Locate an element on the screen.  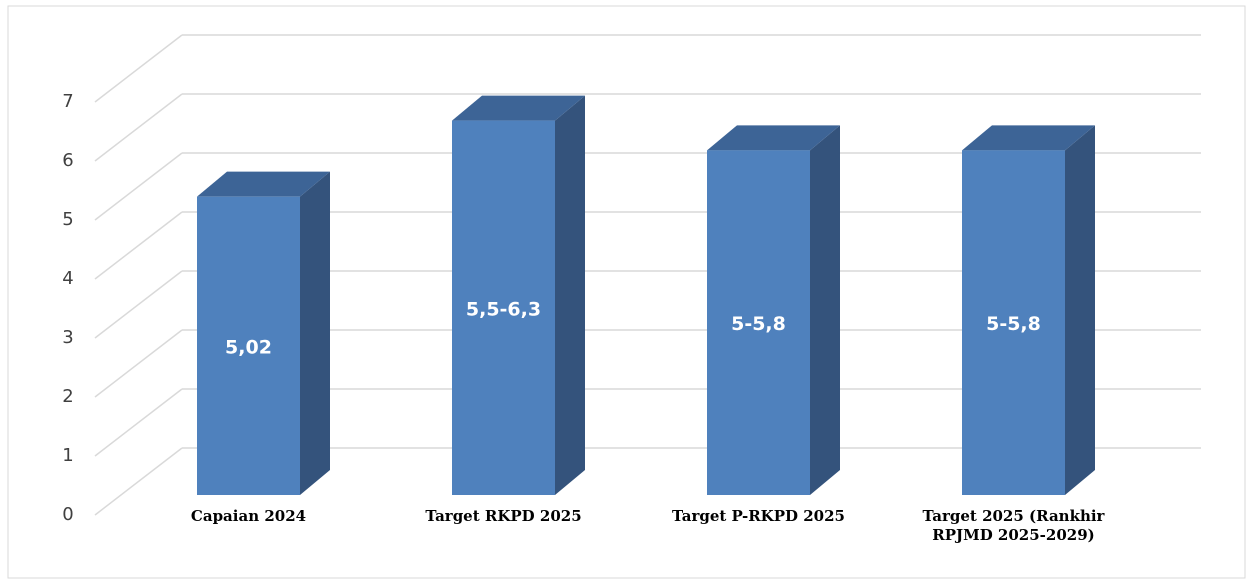
x-tick-label: Capaian 2024 is located at coordinates (248, 516).